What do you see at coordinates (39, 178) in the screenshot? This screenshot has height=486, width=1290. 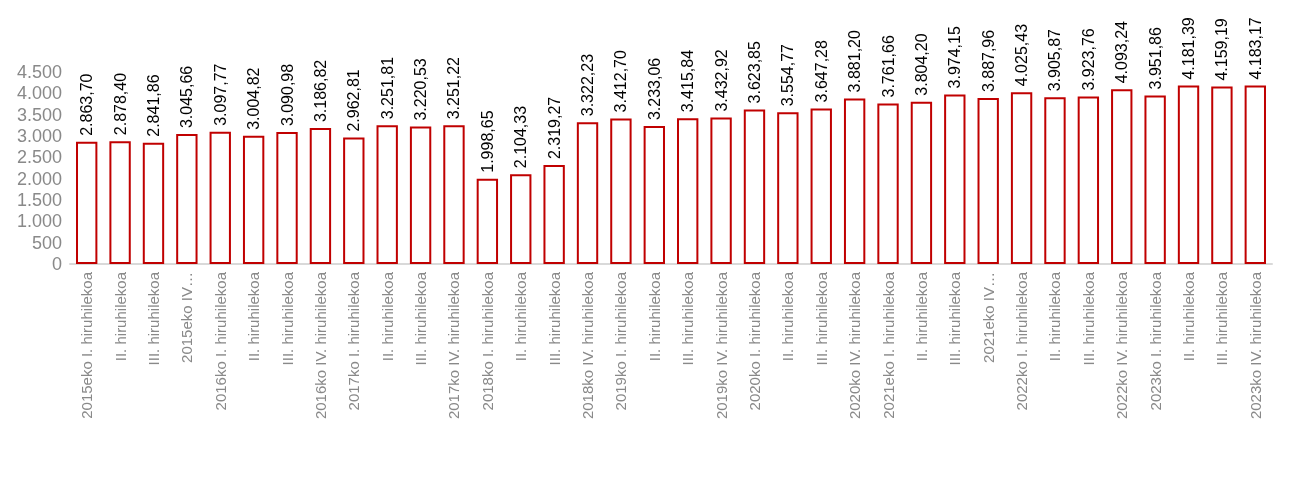 I see `y-tick-label: 2.000` at bounding box center [39, 178].